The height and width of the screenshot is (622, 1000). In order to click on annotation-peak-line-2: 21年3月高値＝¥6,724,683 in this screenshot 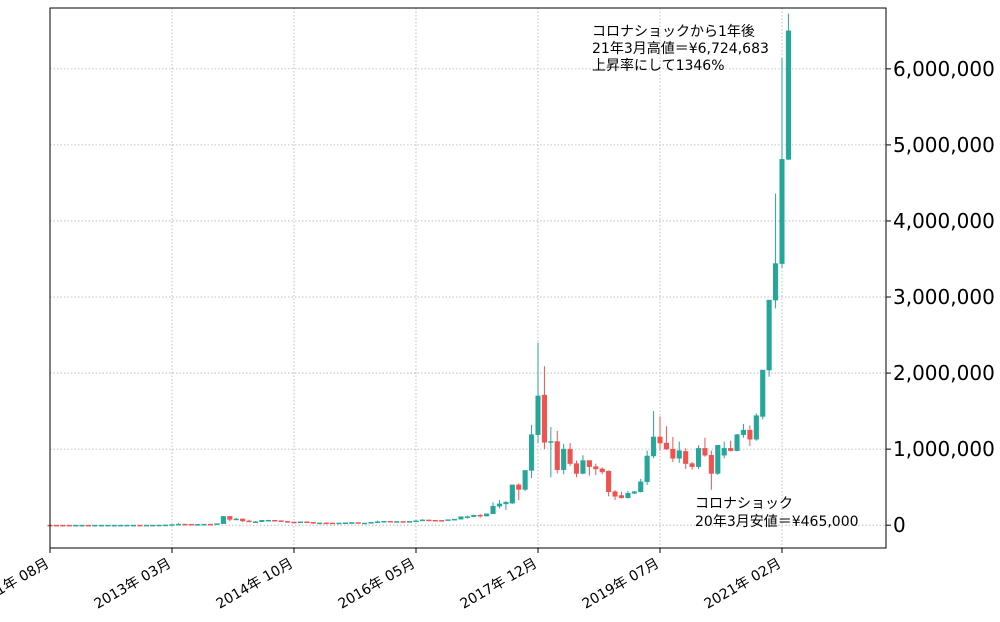, I will do `click(680, 48)`.